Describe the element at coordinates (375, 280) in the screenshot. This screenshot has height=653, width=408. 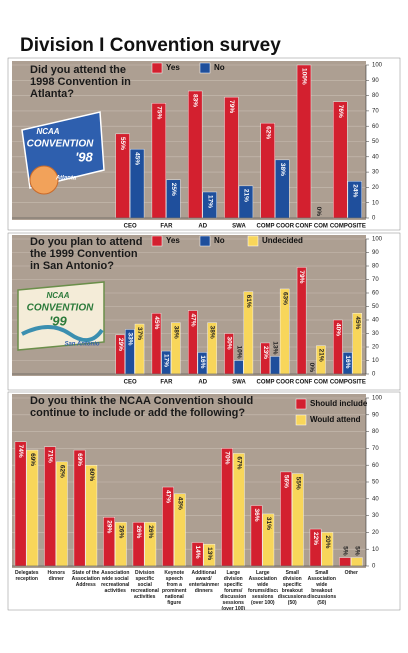
I see `y-tick-label: 70` at that location.